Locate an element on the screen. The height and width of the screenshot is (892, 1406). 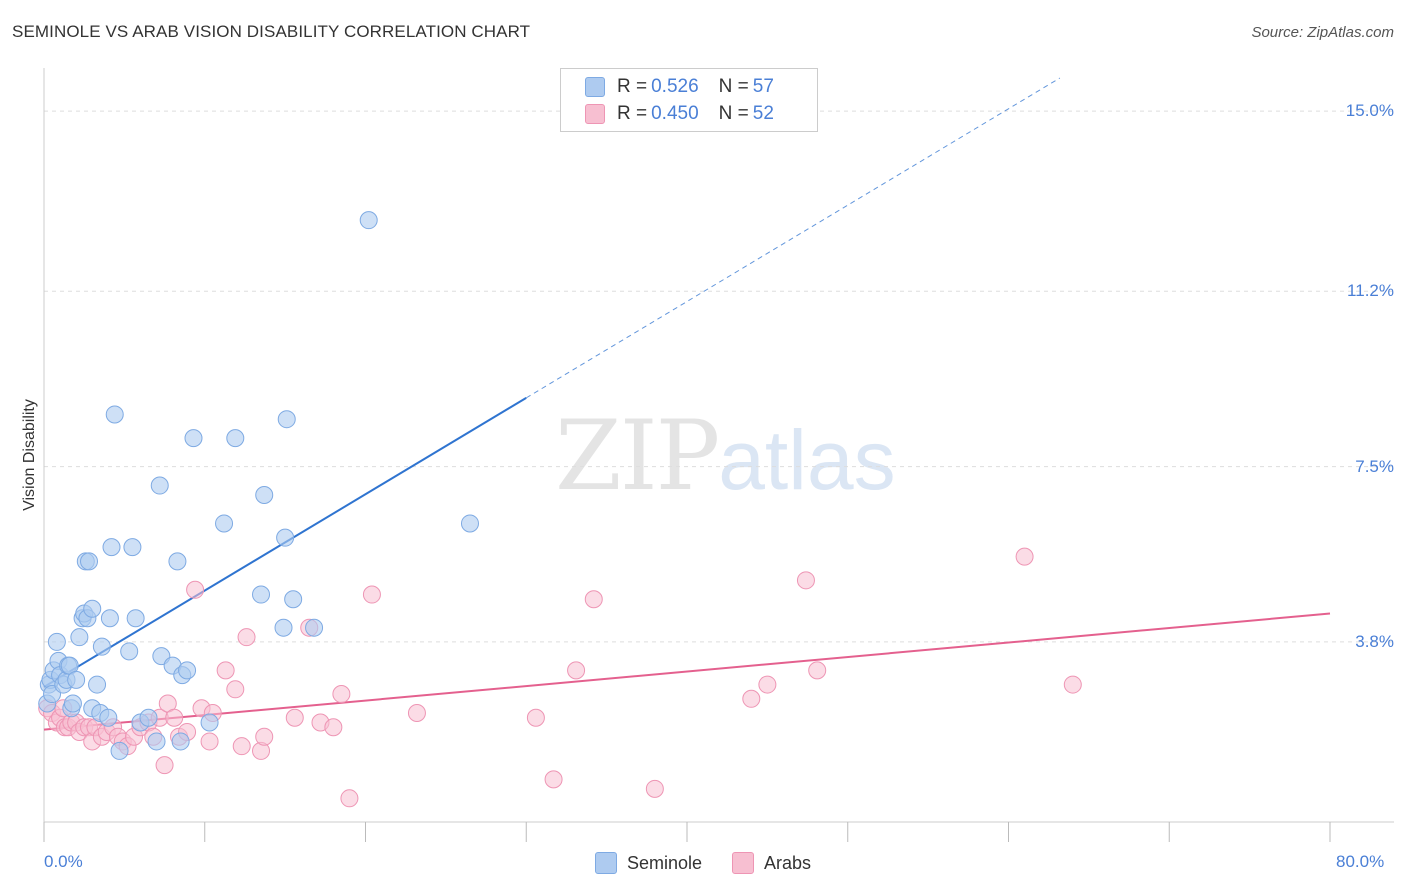
source-credit: Source: ZipAtlas.com is located at coordinates (1322, 32).